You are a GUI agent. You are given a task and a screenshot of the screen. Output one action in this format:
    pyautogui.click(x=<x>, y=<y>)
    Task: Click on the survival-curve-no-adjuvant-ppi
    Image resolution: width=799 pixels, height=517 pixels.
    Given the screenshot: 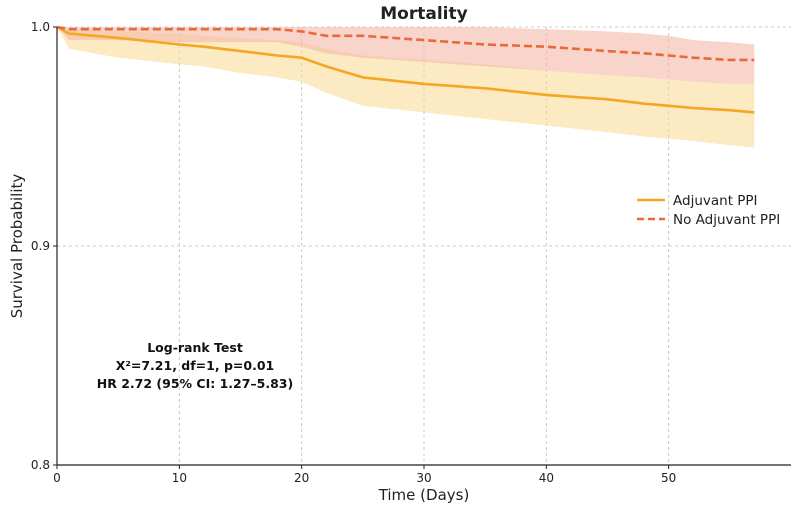 What is the action you would take?
    pyautogui.click(x=405, y=43)
    